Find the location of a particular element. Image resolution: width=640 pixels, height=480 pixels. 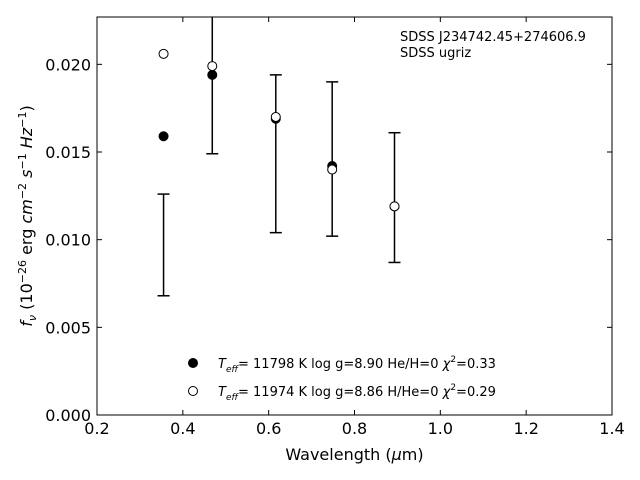

y-axis-label: fν (10−26 erg cm−2 s−1 Hz−1) is located at coordinates (27, 215).